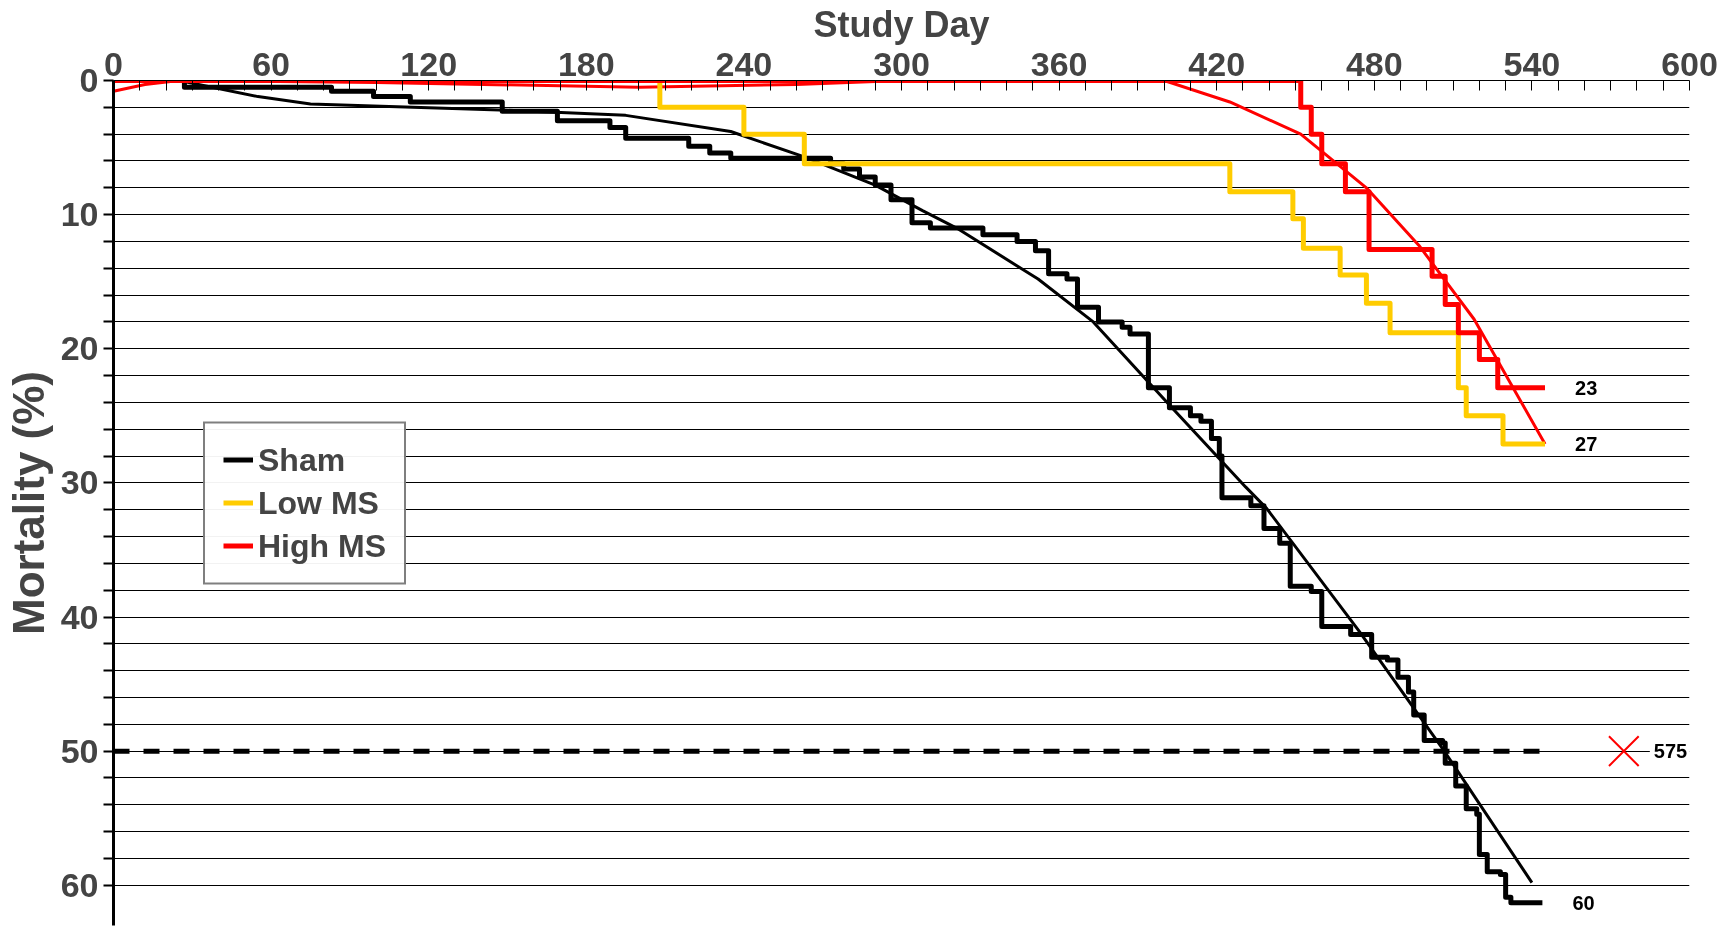 This screenshot has width=1725, height=929. Describe the element at coordinates (429, 63) in the screenshot. I see `x-tick-label: 120` at that location.